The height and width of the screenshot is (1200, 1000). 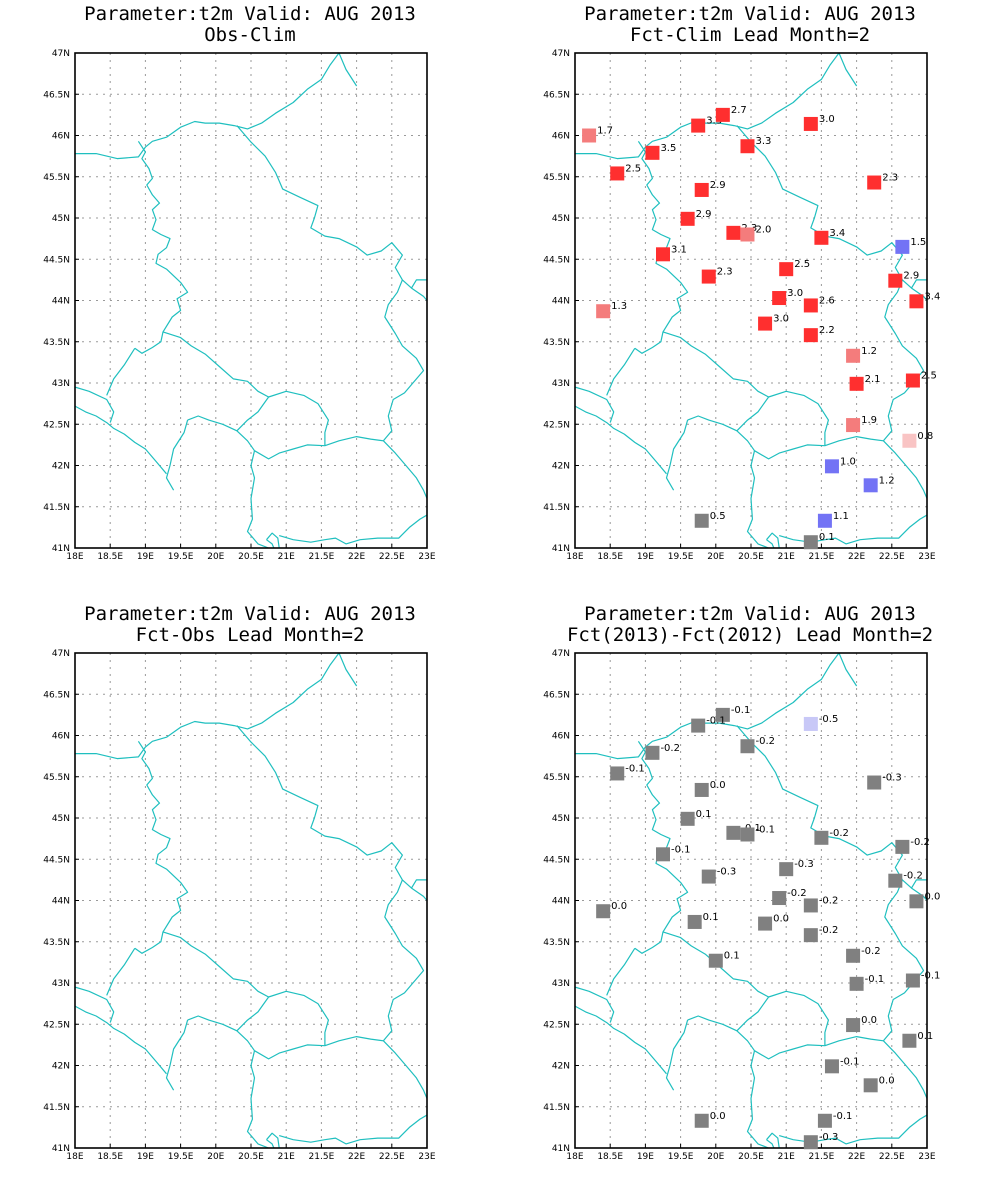 I want to click on y-tick-label: 44N, so click(x=61, y=902).